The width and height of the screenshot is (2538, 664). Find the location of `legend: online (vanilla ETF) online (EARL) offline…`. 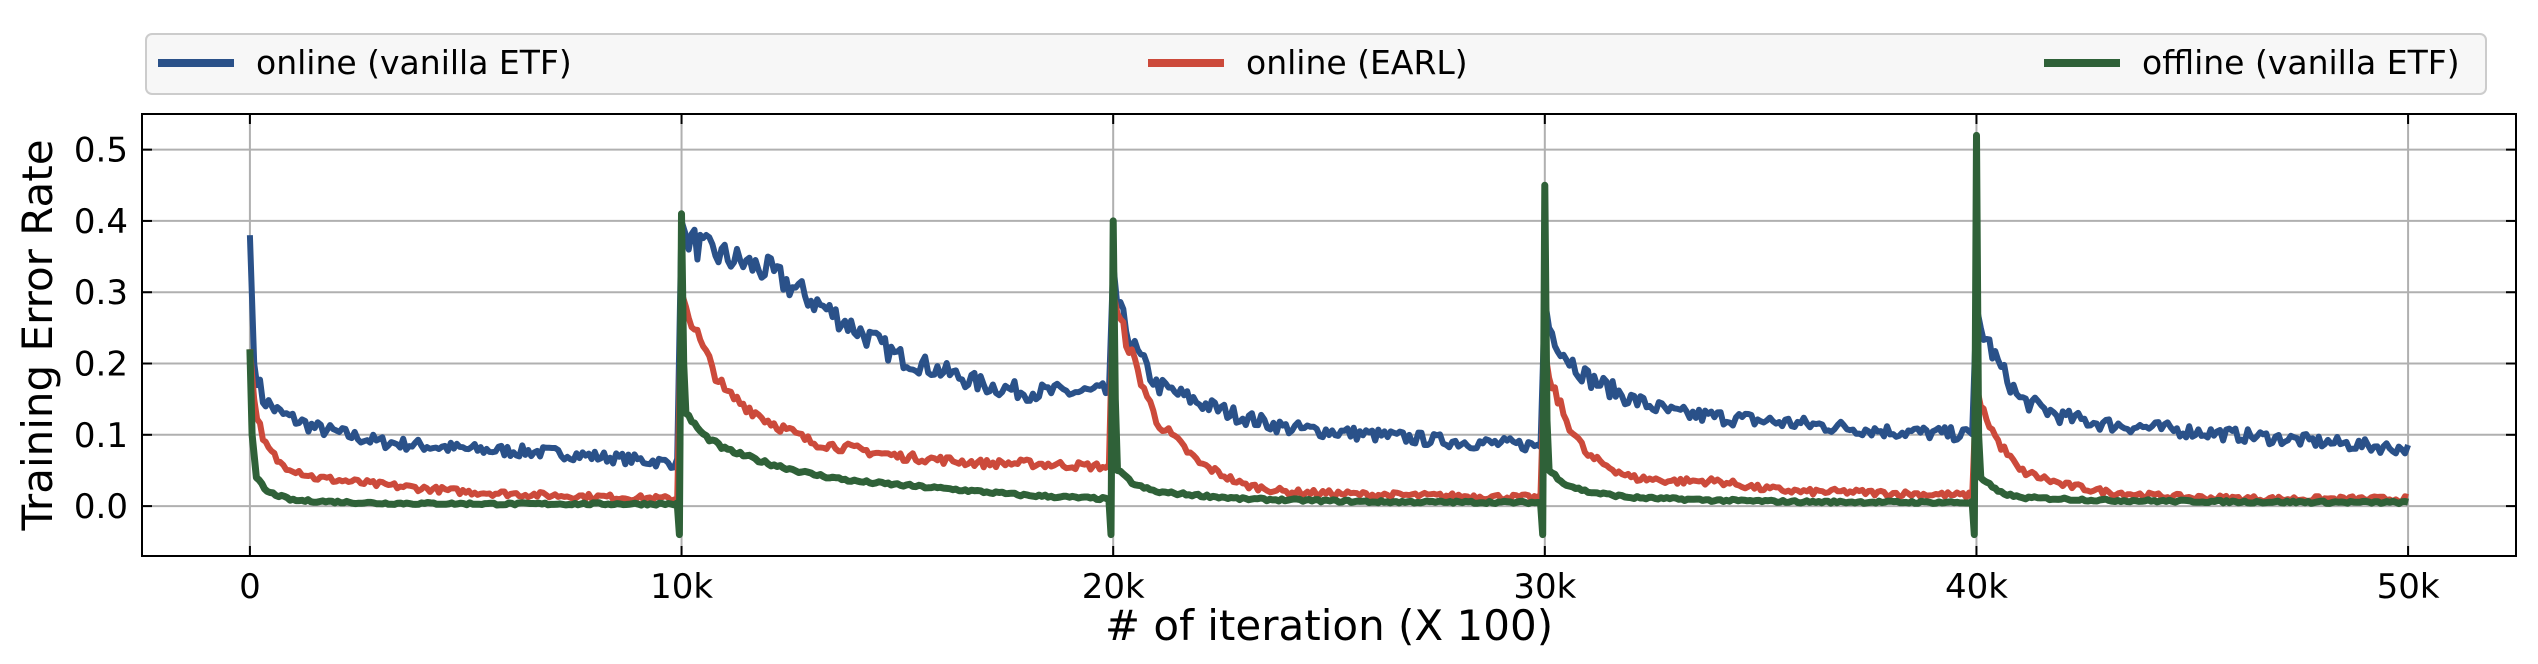

legend: online (vanilla ETF) online (EARL) offline… is located at coordinates (1316, 64).